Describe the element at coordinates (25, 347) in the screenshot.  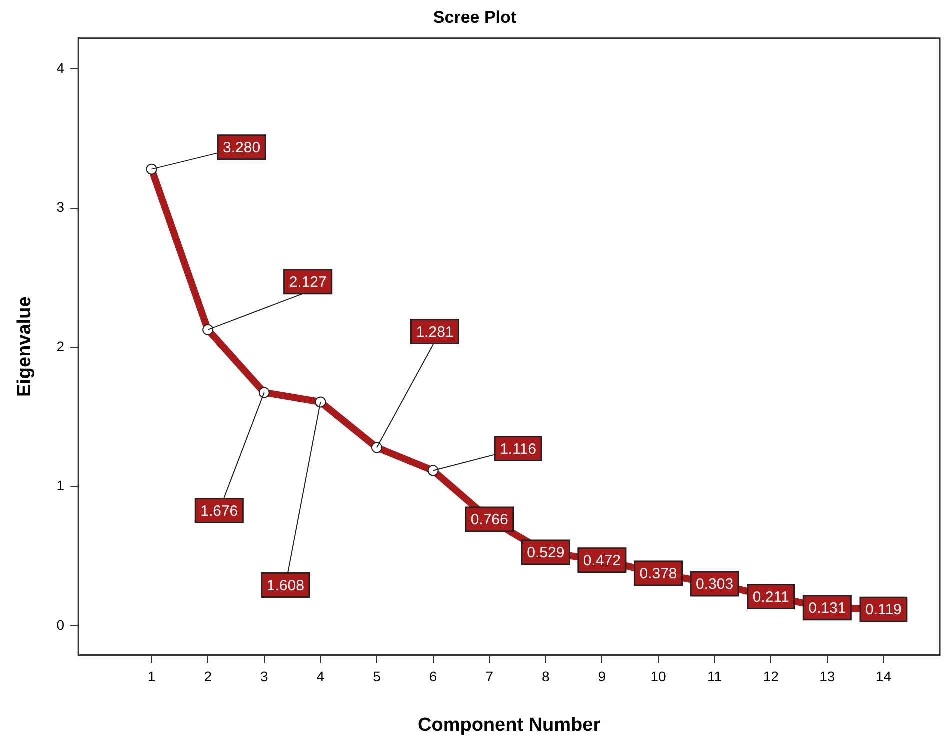
I see `y-axis-title: Eigenvalue` at that location.